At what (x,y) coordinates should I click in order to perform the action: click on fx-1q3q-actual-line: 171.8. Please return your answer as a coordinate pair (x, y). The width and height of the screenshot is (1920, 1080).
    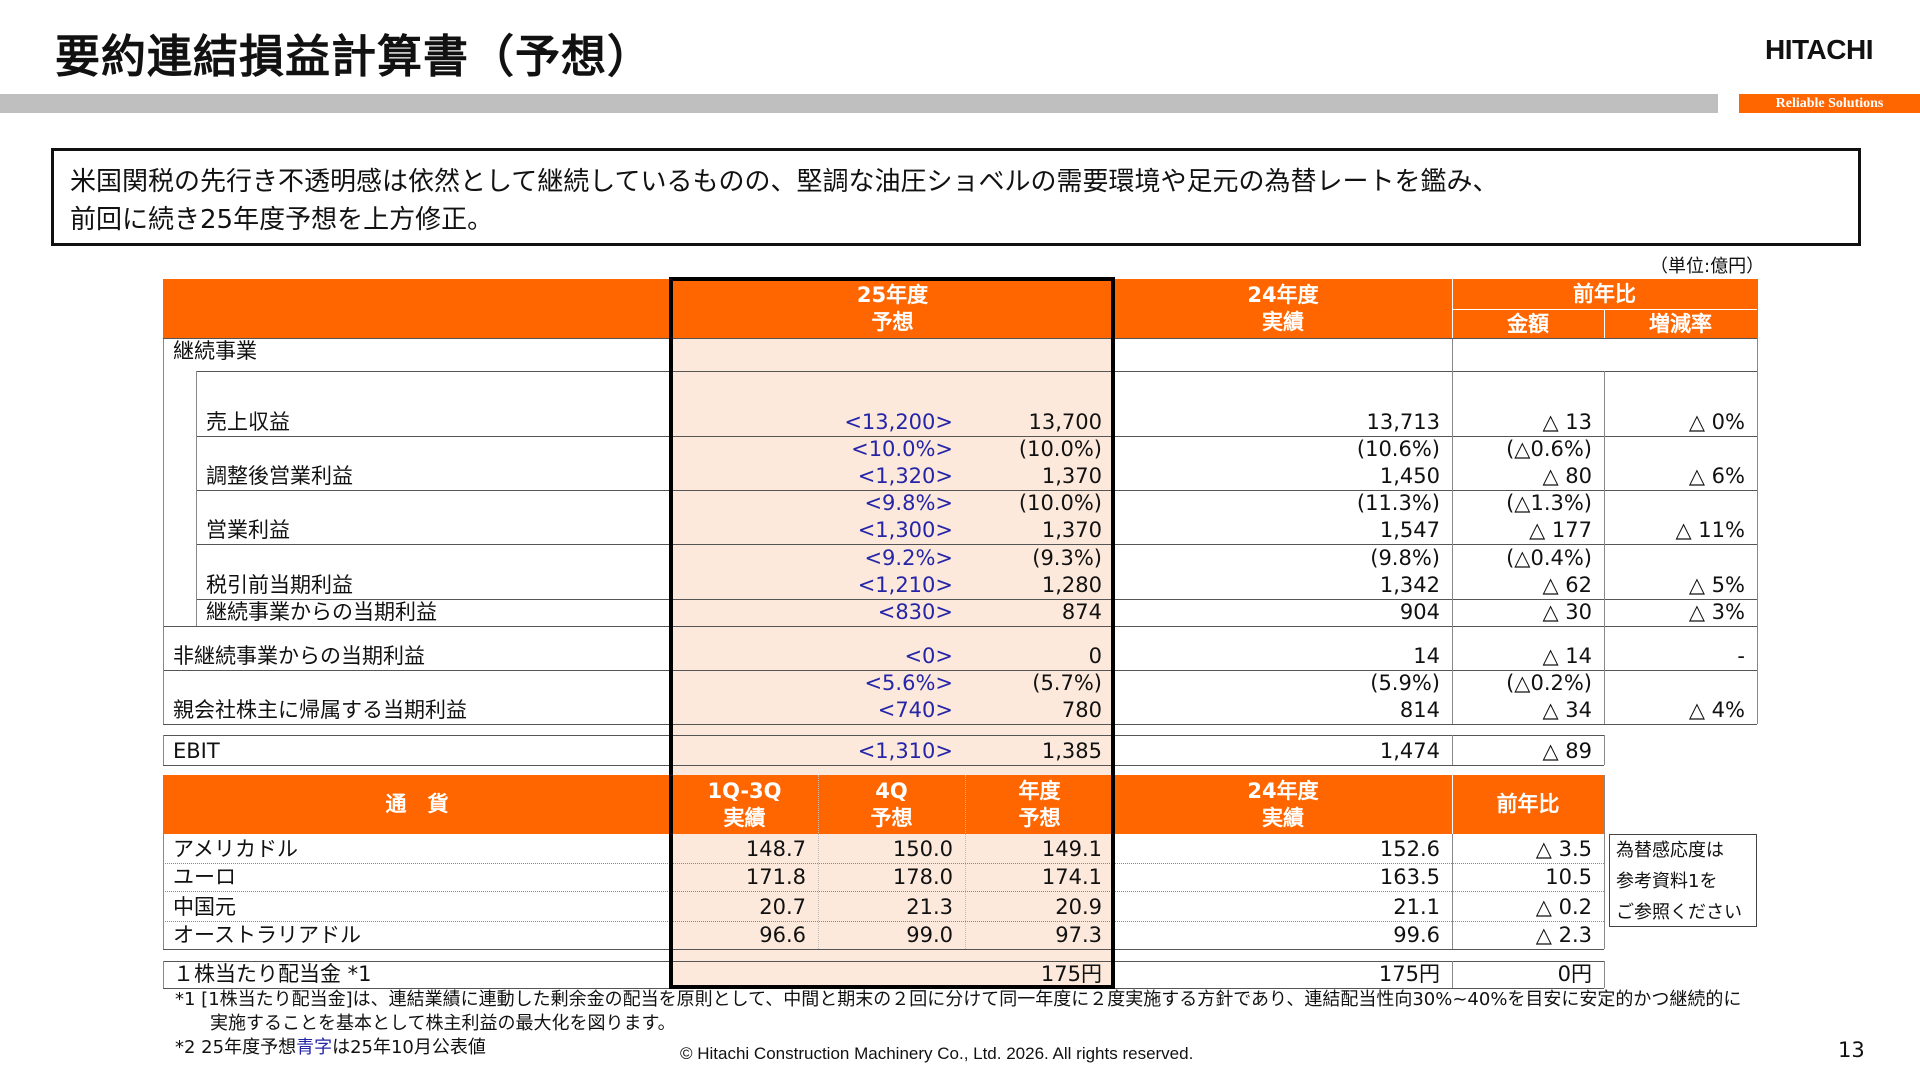
    Looking at the image, I should click on (775, 877).